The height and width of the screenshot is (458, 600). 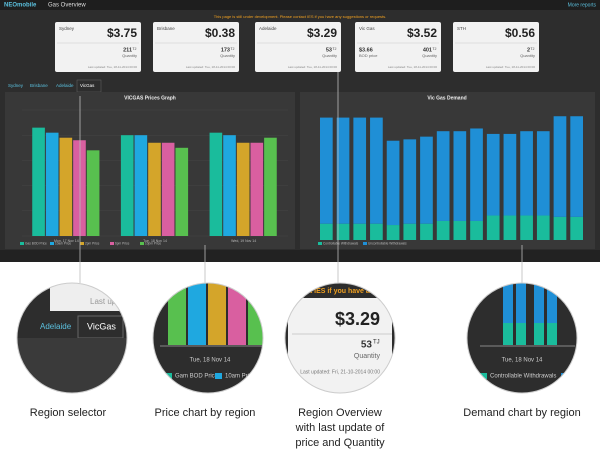 I want to click on caption: Price chart by region, so click(x=205, y=413).